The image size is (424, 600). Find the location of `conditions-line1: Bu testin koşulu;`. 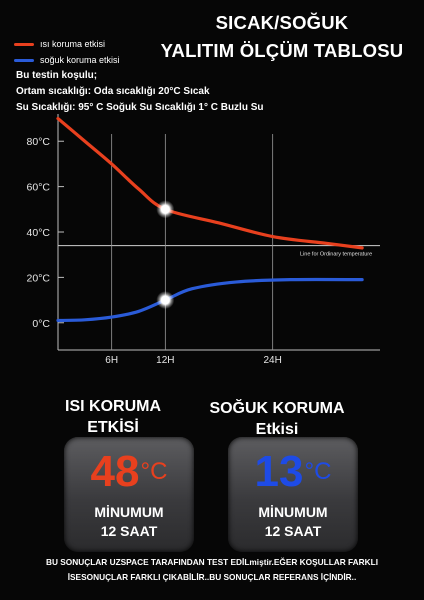

conditions-line1: Bu testin koşulu; is located at coordinates (57, 75).